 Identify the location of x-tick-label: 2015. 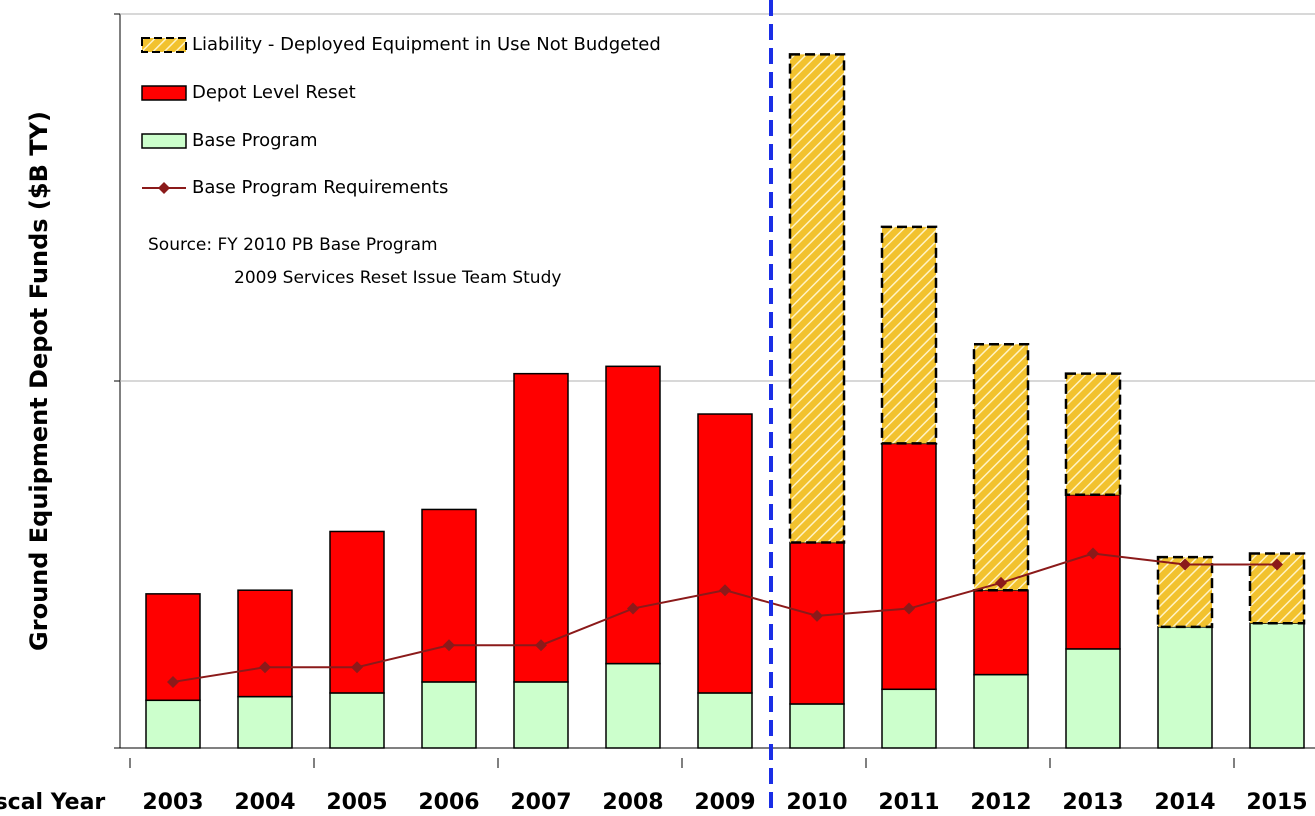
(1276, 802).